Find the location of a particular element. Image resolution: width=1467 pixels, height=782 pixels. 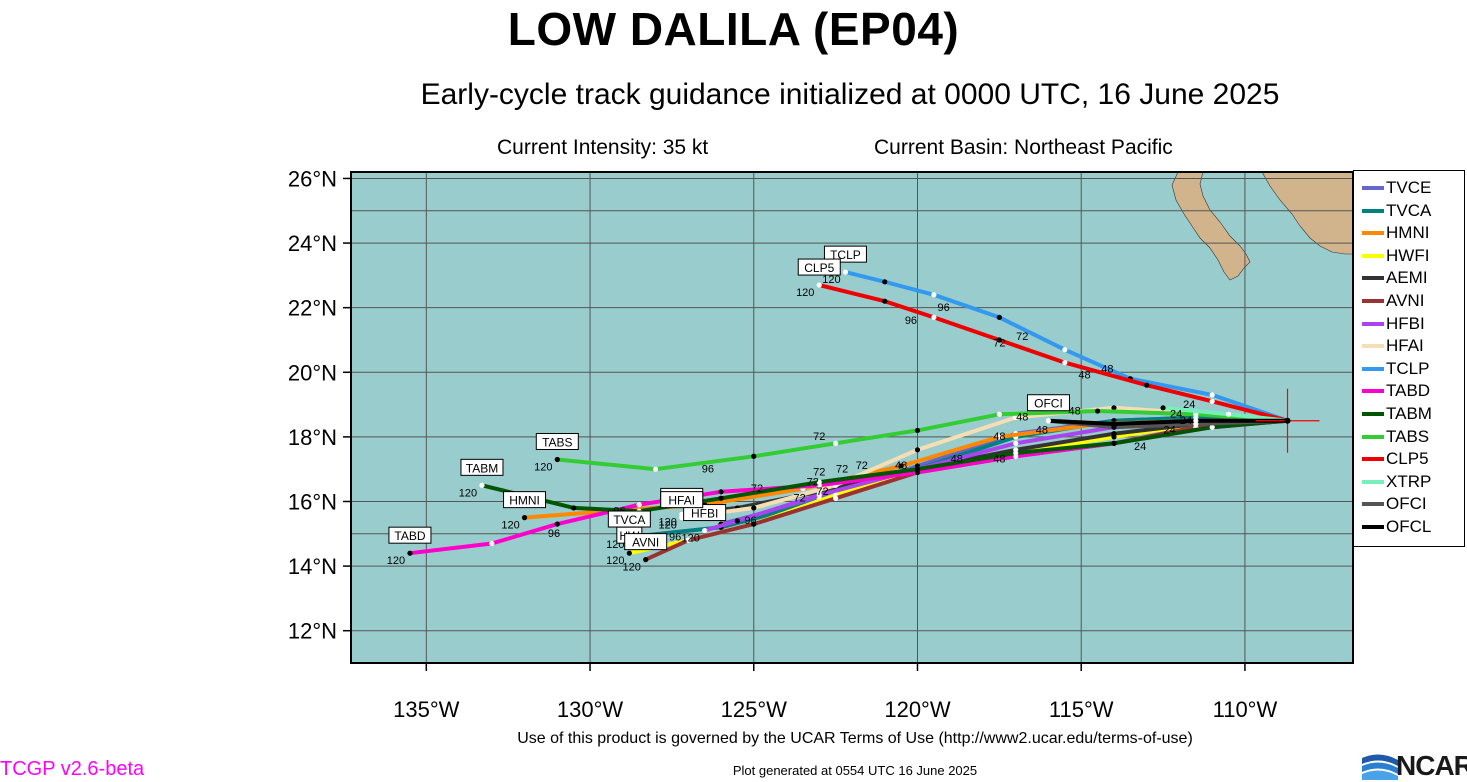

model-tag-tabd: TABD is located at coordinates (409, 536).